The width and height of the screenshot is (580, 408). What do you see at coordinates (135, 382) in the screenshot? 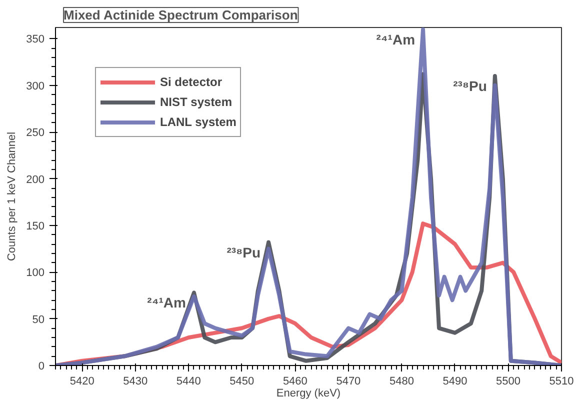
I see `x-tick-label: 5430` at bounding box center [135, 382].